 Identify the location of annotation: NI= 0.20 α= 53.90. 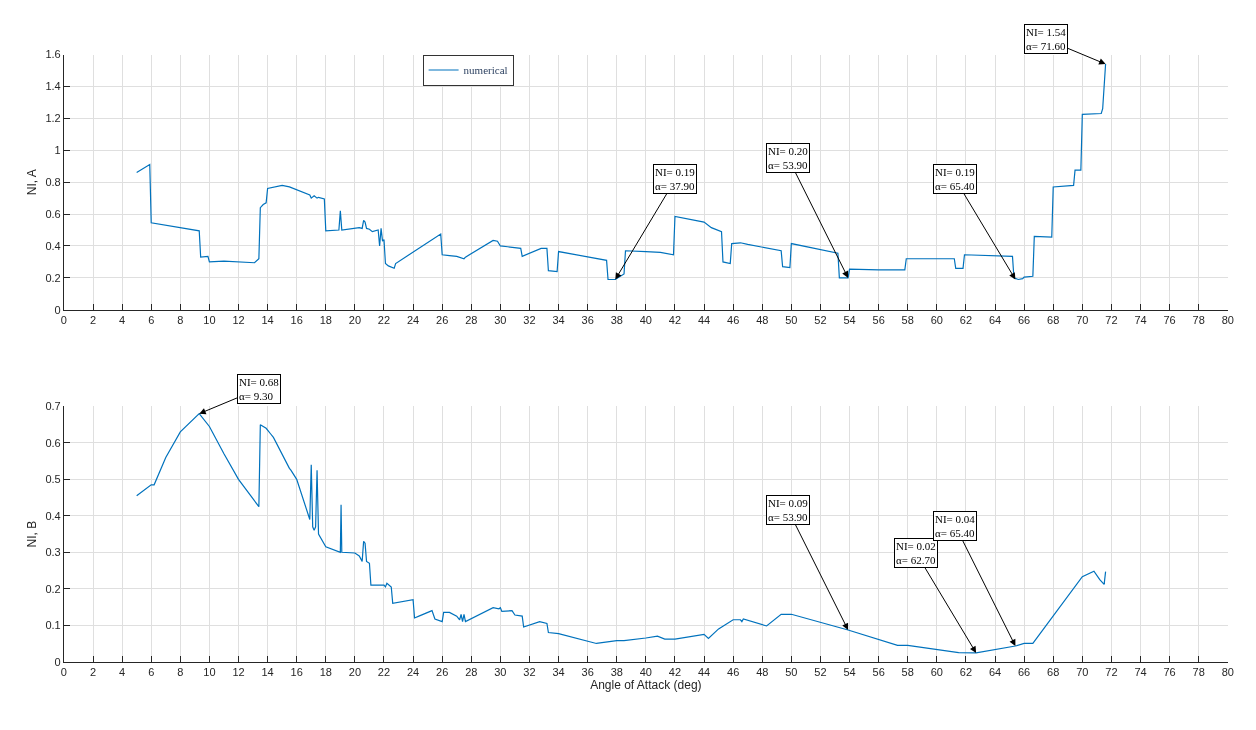
(788, 158).